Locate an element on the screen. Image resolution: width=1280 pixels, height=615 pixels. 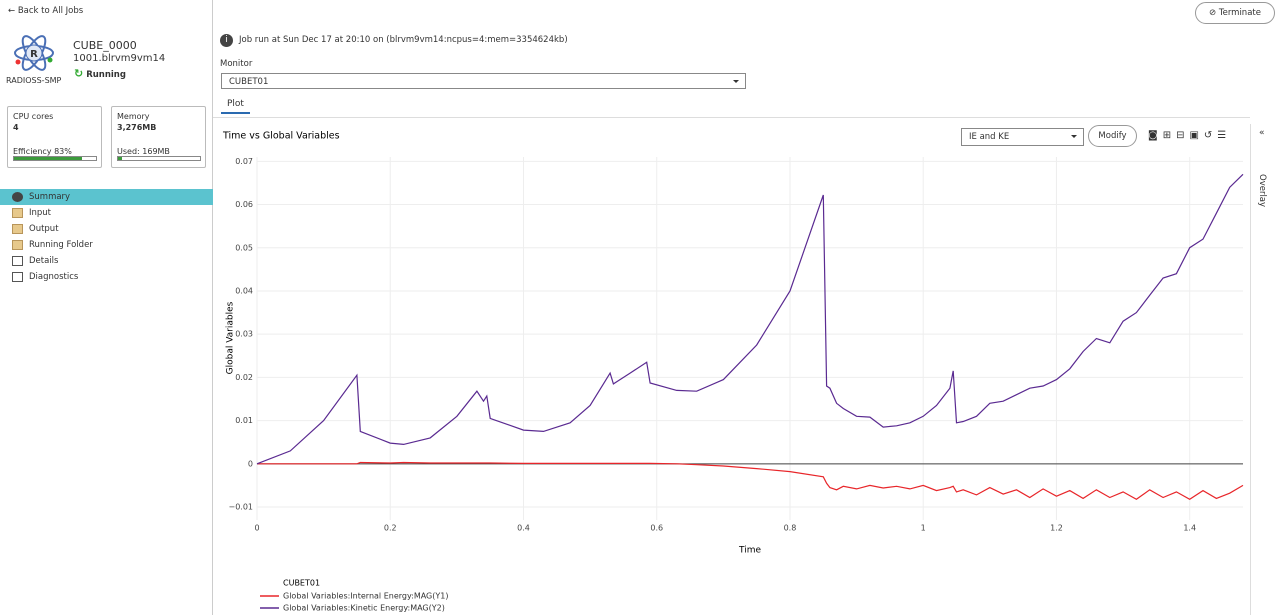
series-line is located at coordinates (750, 481).